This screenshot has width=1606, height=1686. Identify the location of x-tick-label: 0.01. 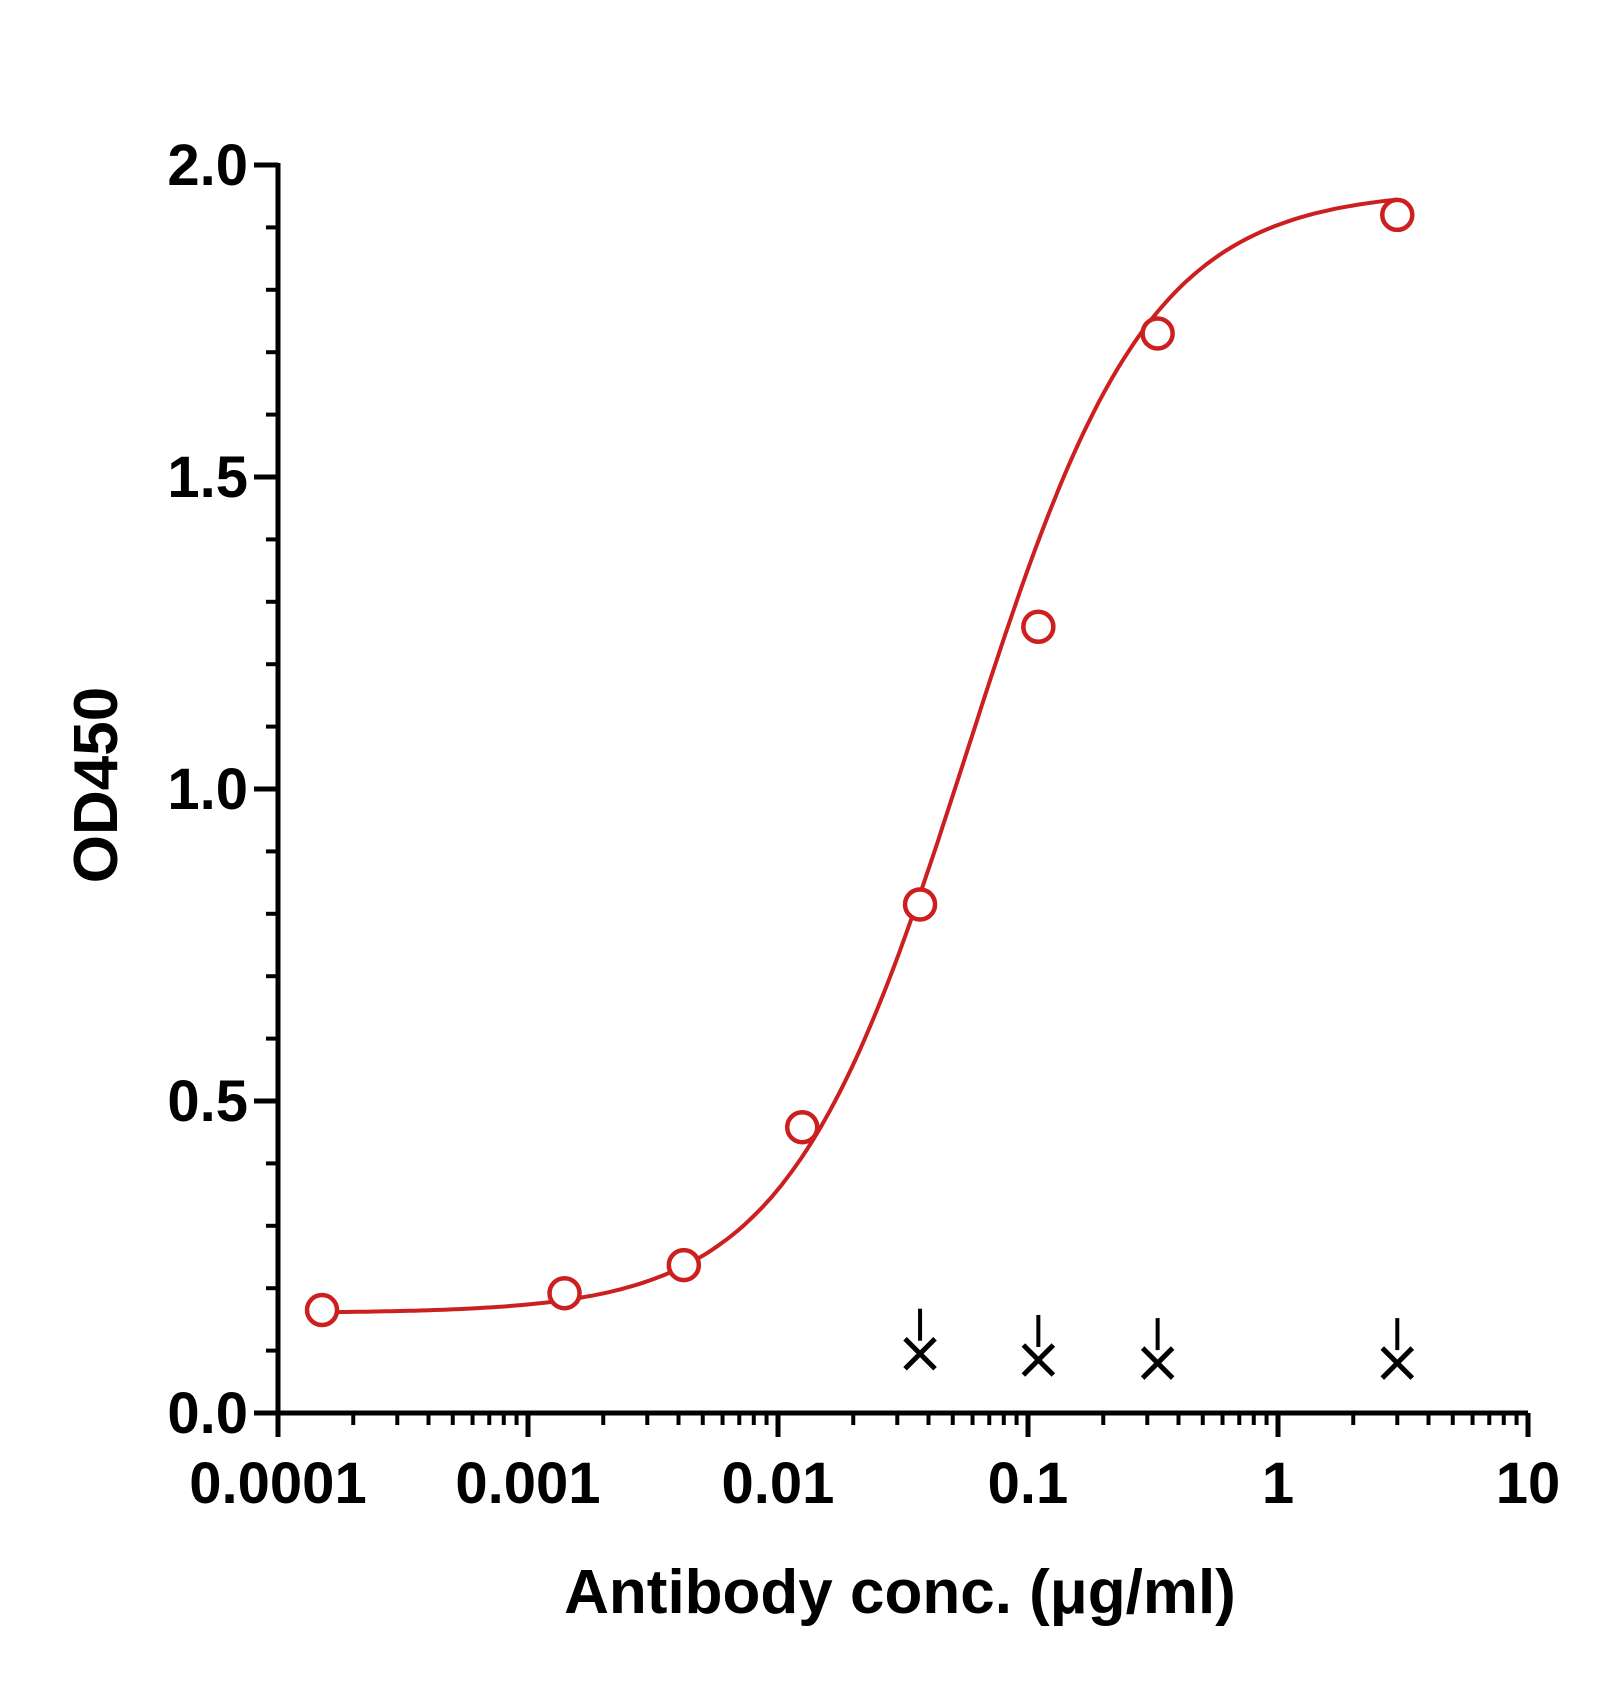
(778, 1483).